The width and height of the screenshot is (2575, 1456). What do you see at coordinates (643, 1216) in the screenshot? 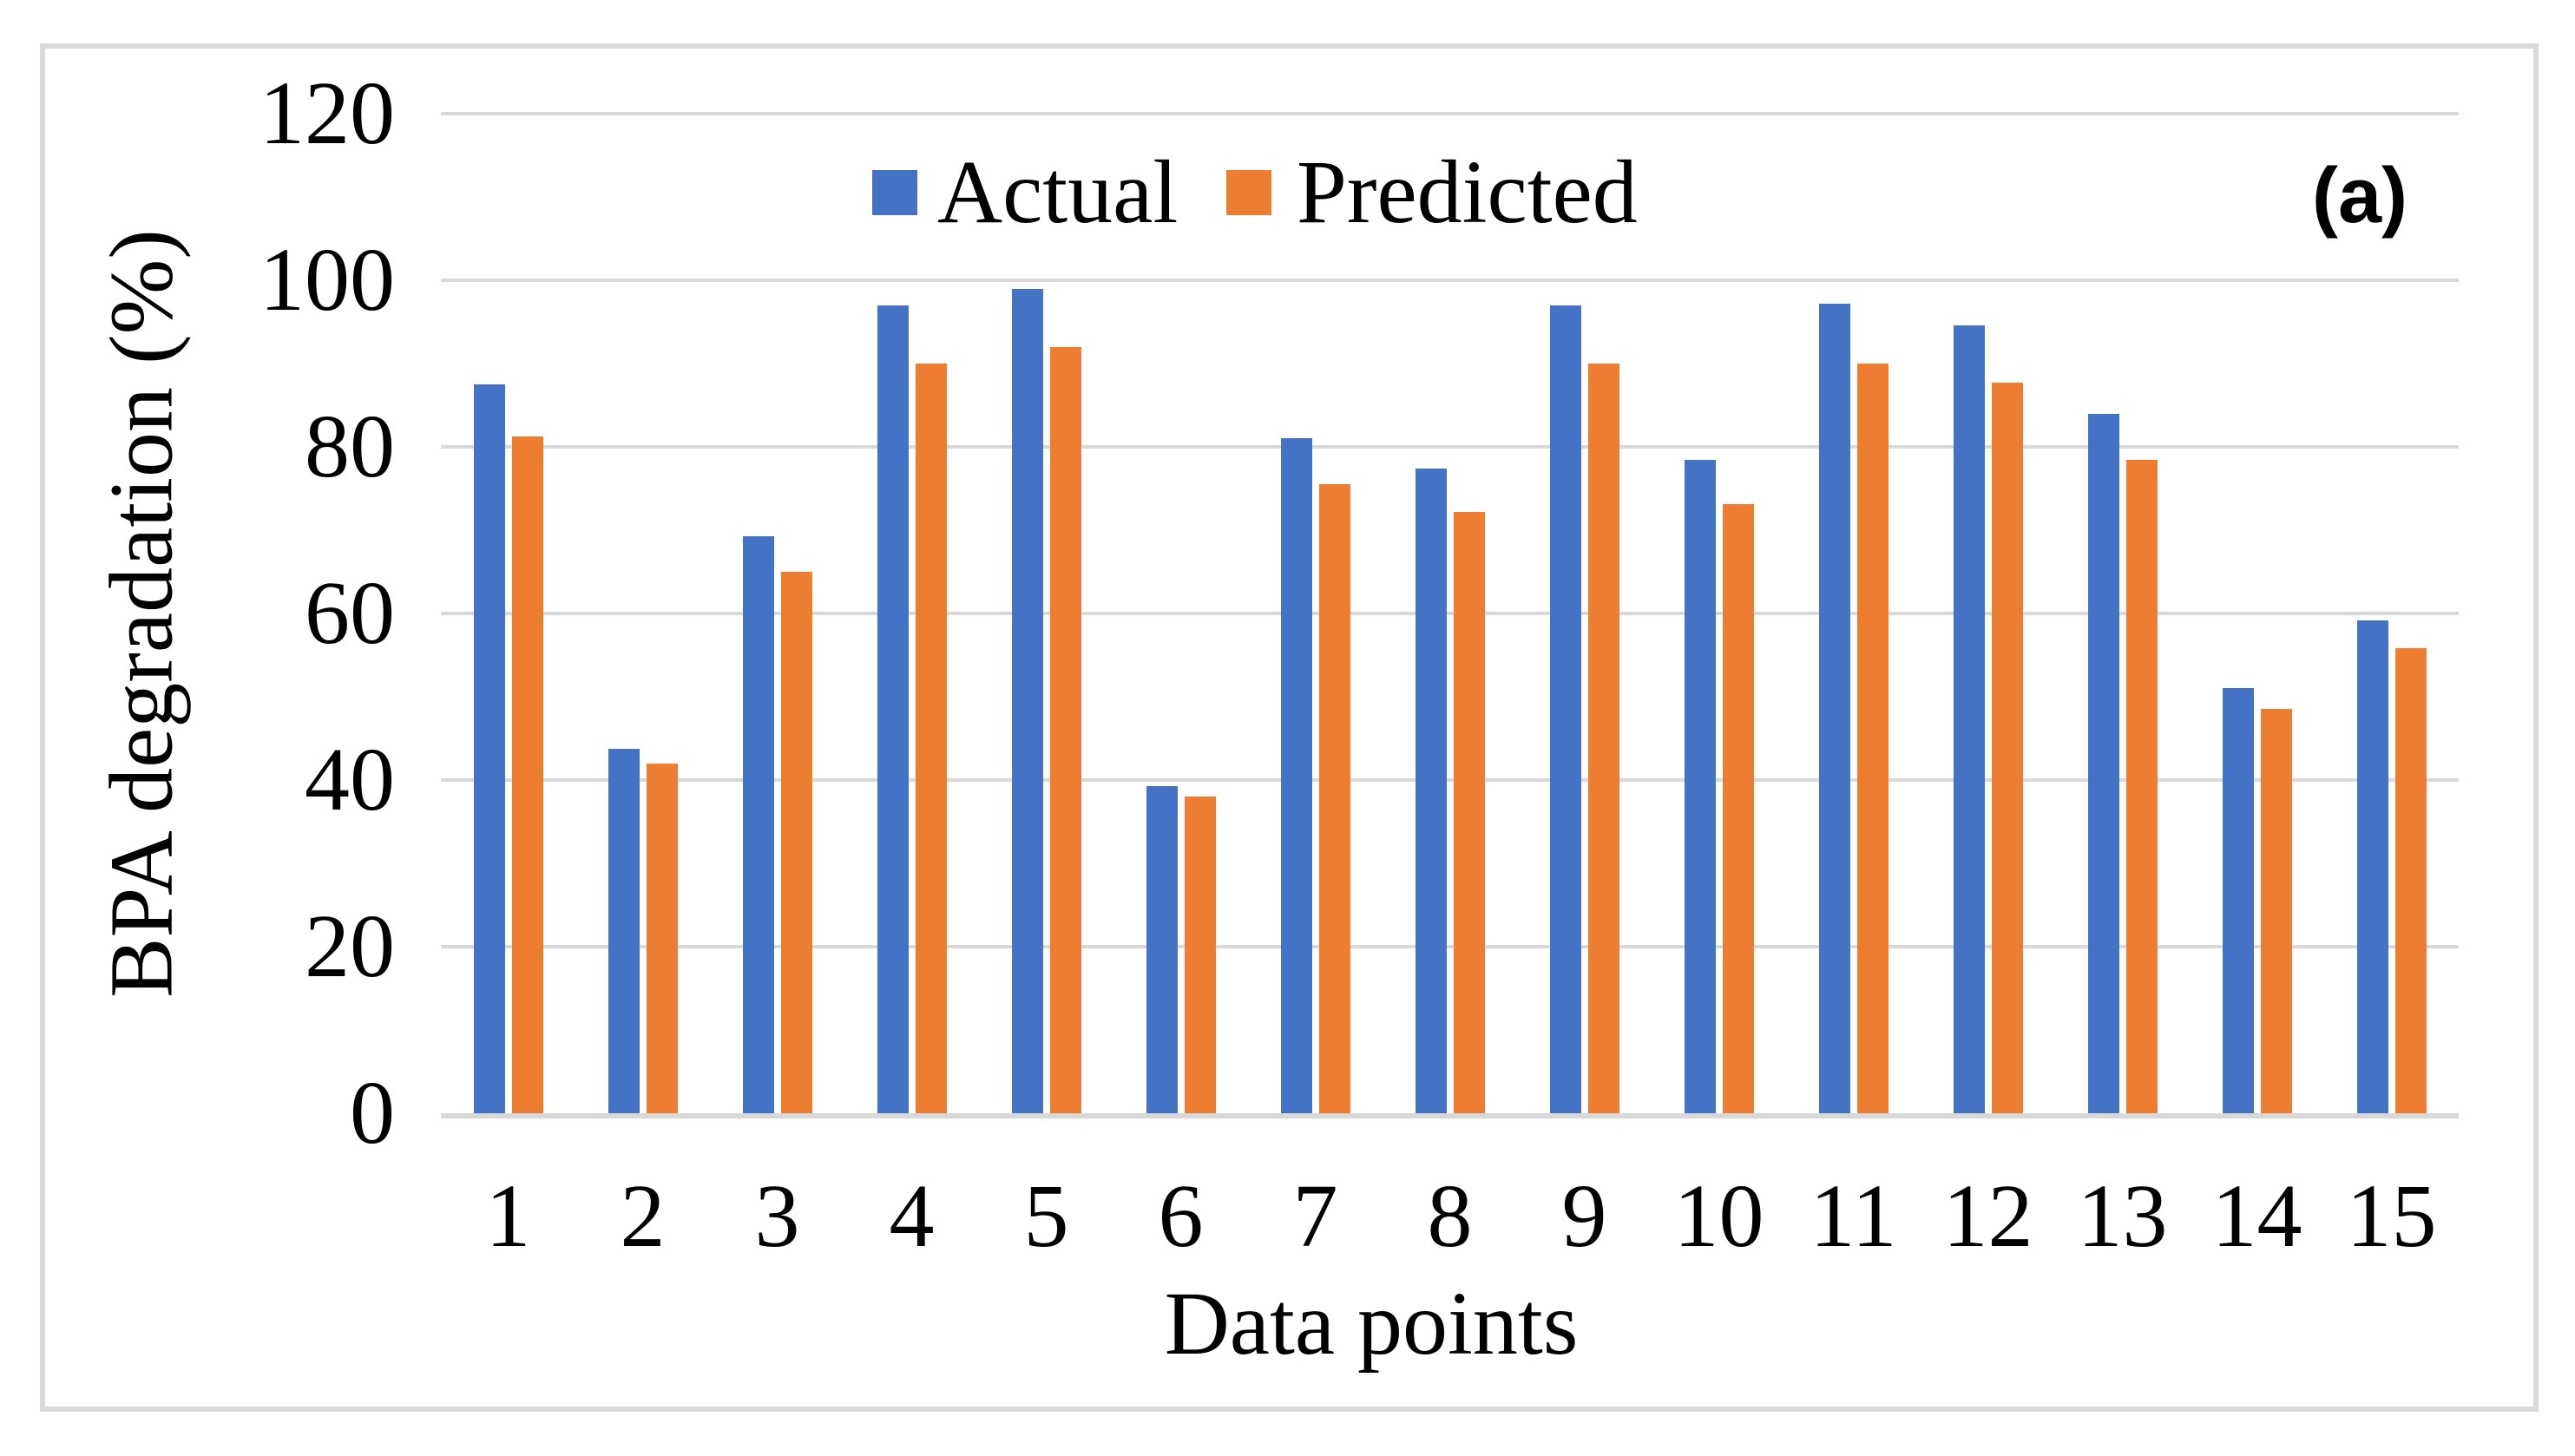
I see `x-tick-label-2: 2` at bounding box center [643, 1216].